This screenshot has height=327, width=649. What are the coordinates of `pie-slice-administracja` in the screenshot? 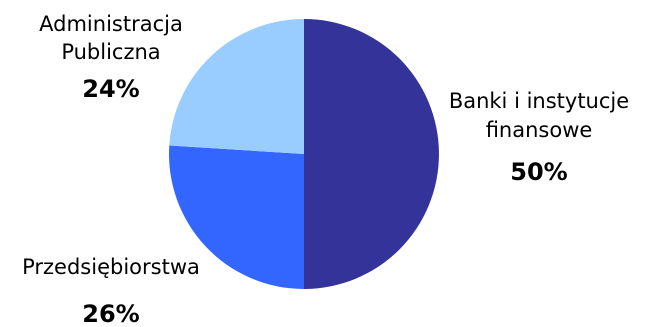 It's located at (236, 86).